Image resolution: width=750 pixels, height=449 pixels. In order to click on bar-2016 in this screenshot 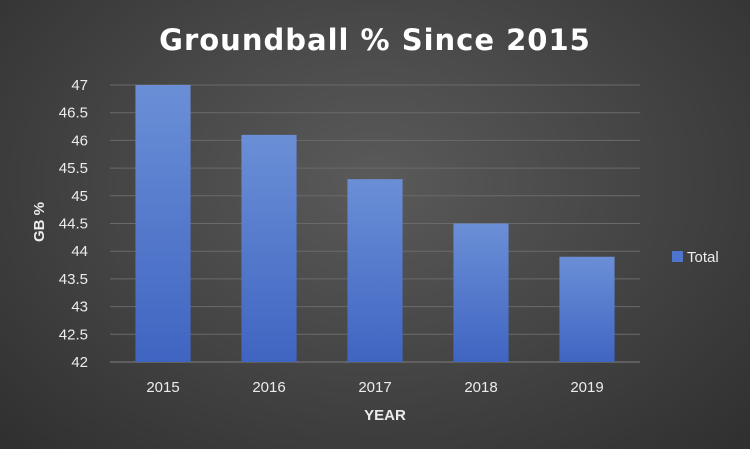, I will do `click(269, 248)`.